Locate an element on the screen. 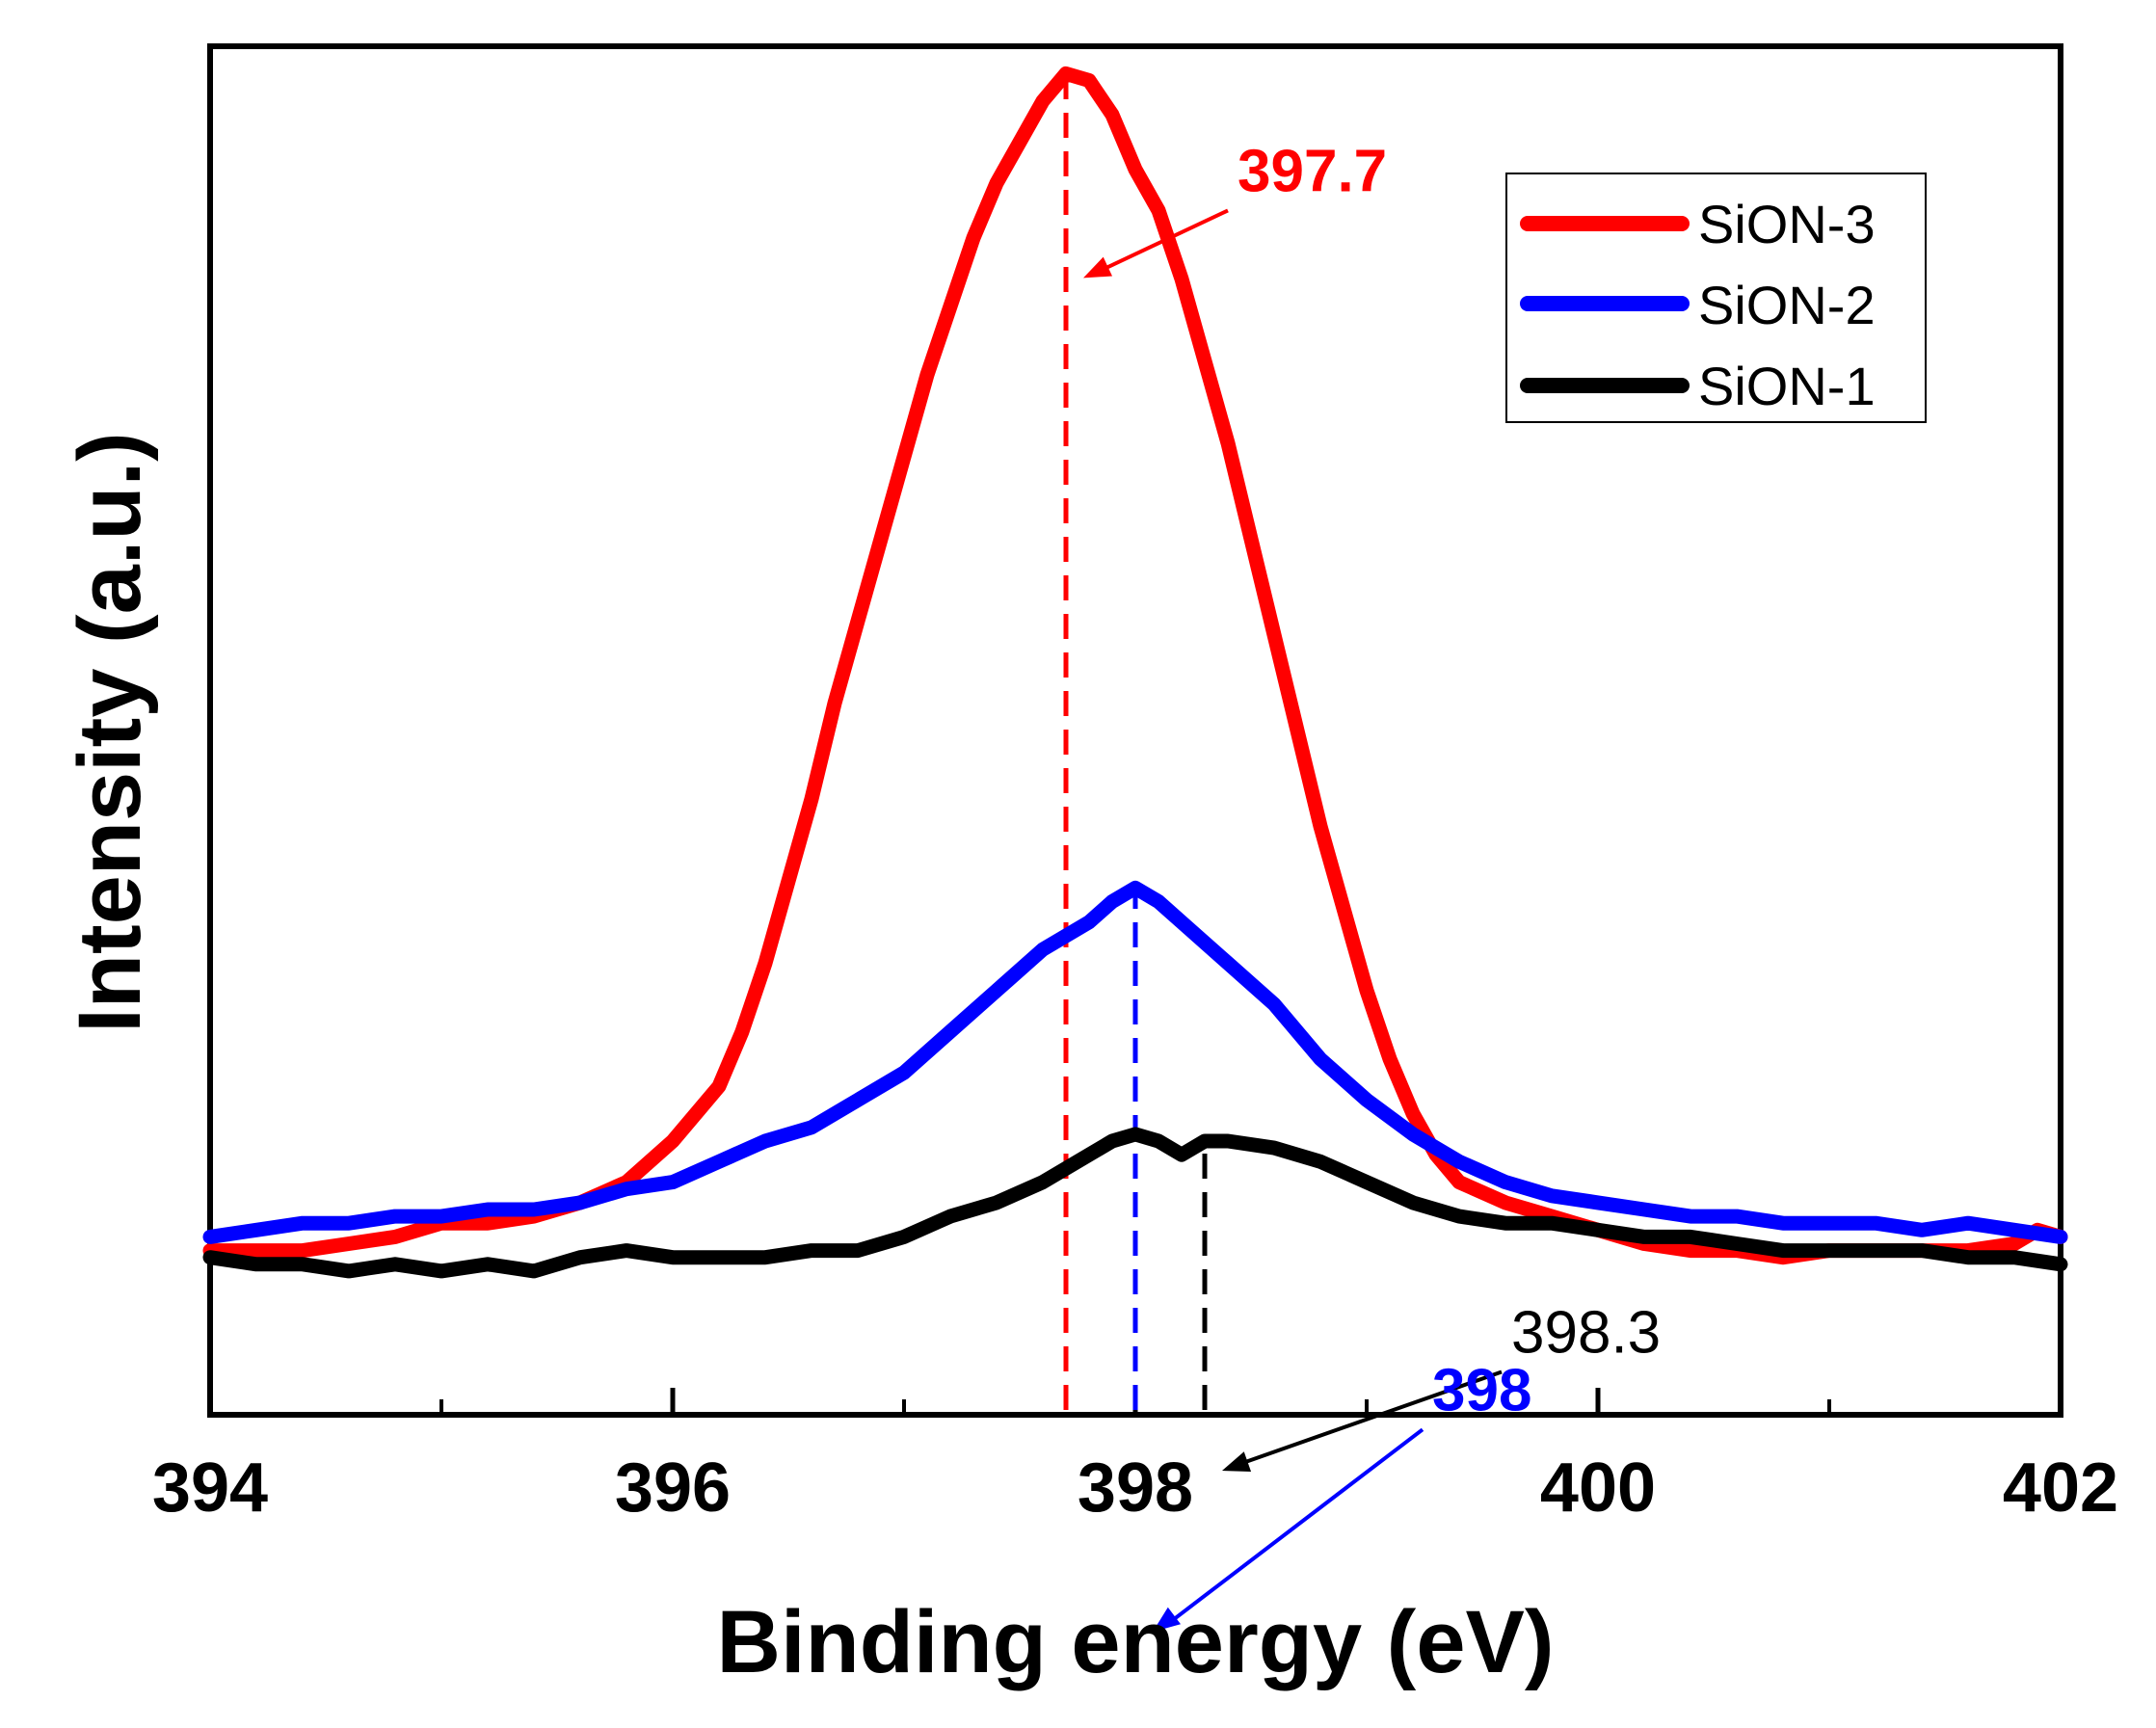  x-axis-title: Binding energy (eV) is located at coordinates (1136, 1642).